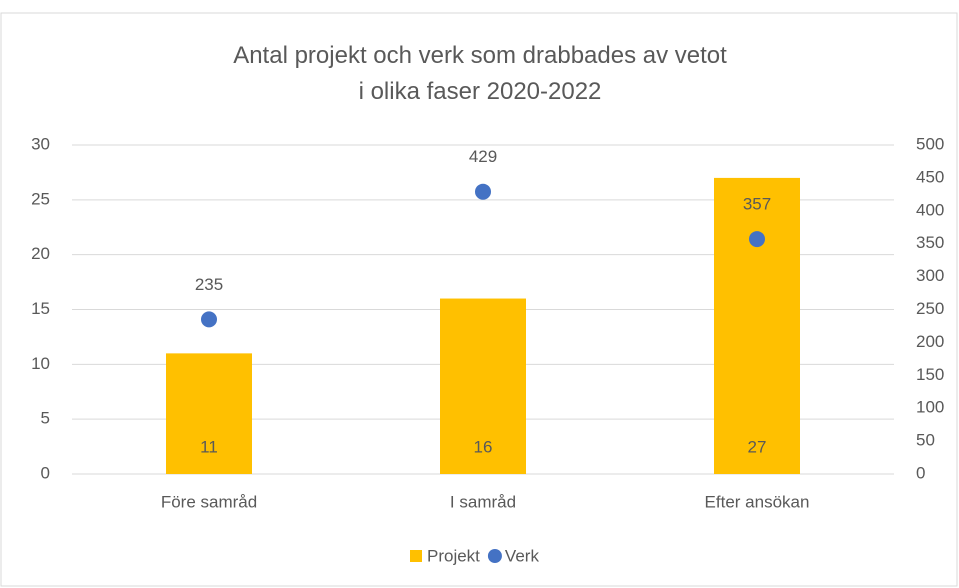  What do you see at coordinates (483, 156) in the screenshot?
I see `data-label: 429` at bounding box center [483, 156].